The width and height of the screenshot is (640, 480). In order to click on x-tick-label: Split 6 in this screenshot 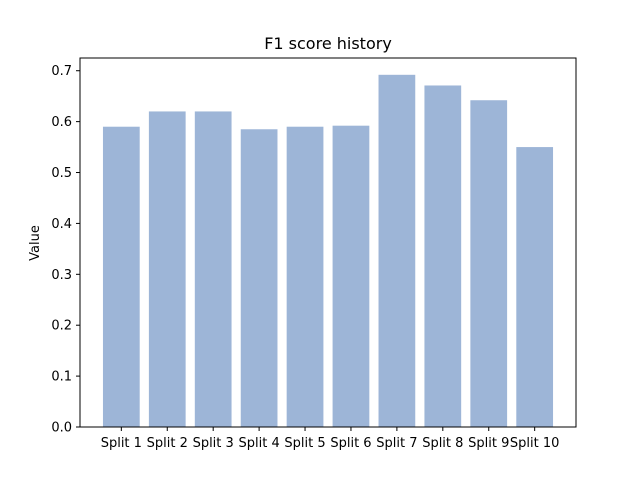, I will do `click(350, 443)`.